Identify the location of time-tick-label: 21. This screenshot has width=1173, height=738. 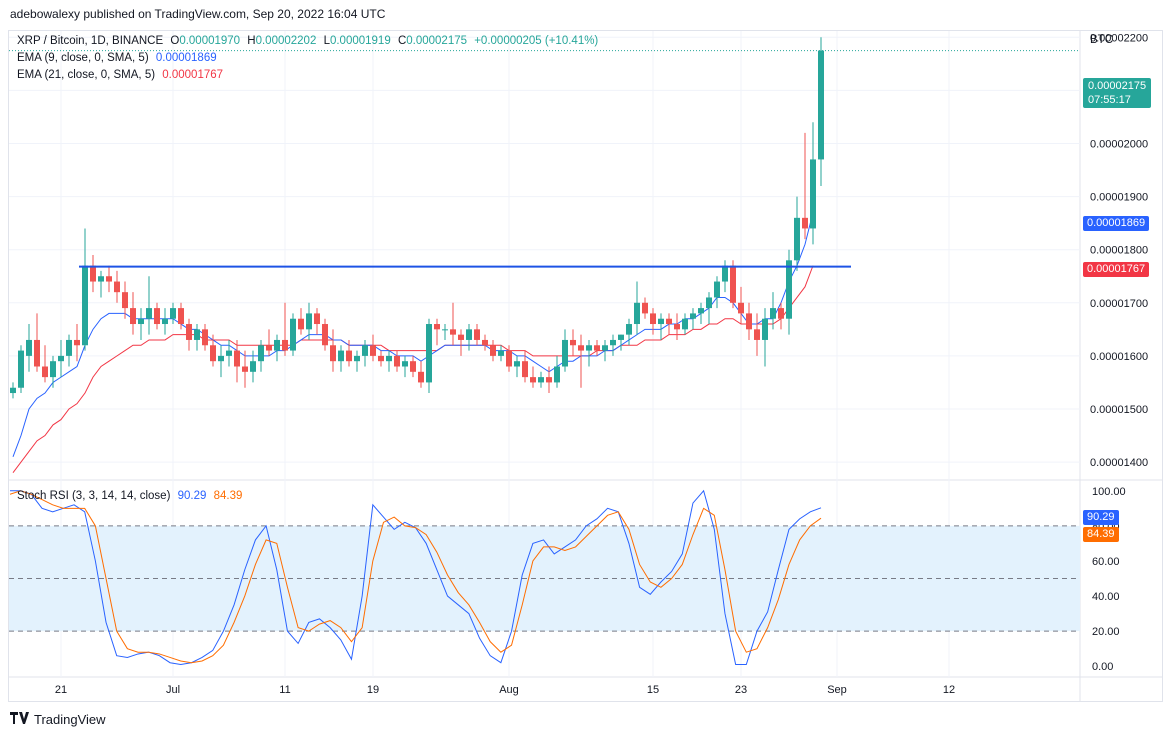
(61, 690).